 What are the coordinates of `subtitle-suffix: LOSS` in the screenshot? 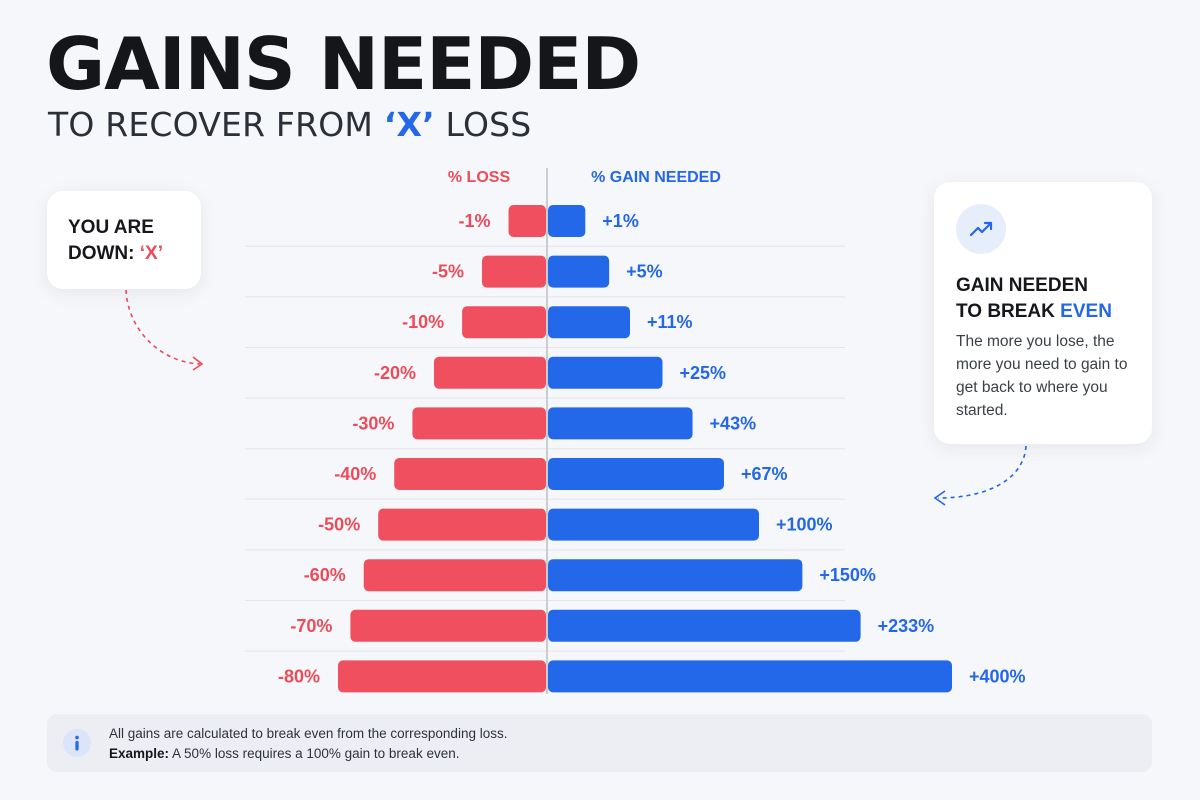 It's located at (483, 124).